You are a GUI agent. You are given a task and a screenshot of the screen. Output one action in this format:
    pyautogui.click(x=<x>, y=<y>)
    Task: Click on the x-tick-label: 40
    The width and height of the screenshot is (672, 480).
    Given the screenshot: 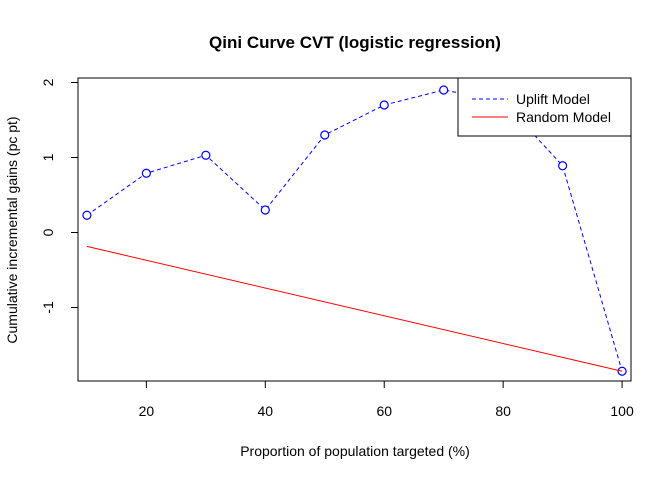 What is the action you would take?
    pyautogui.click(x=266, y=411)
    